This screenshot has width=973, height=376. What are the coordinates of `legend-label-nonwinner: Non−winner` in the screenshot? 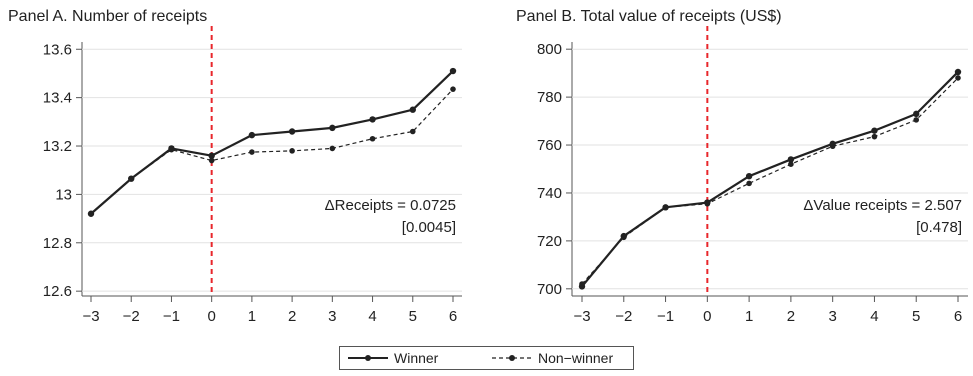 It's located at (576, 358).